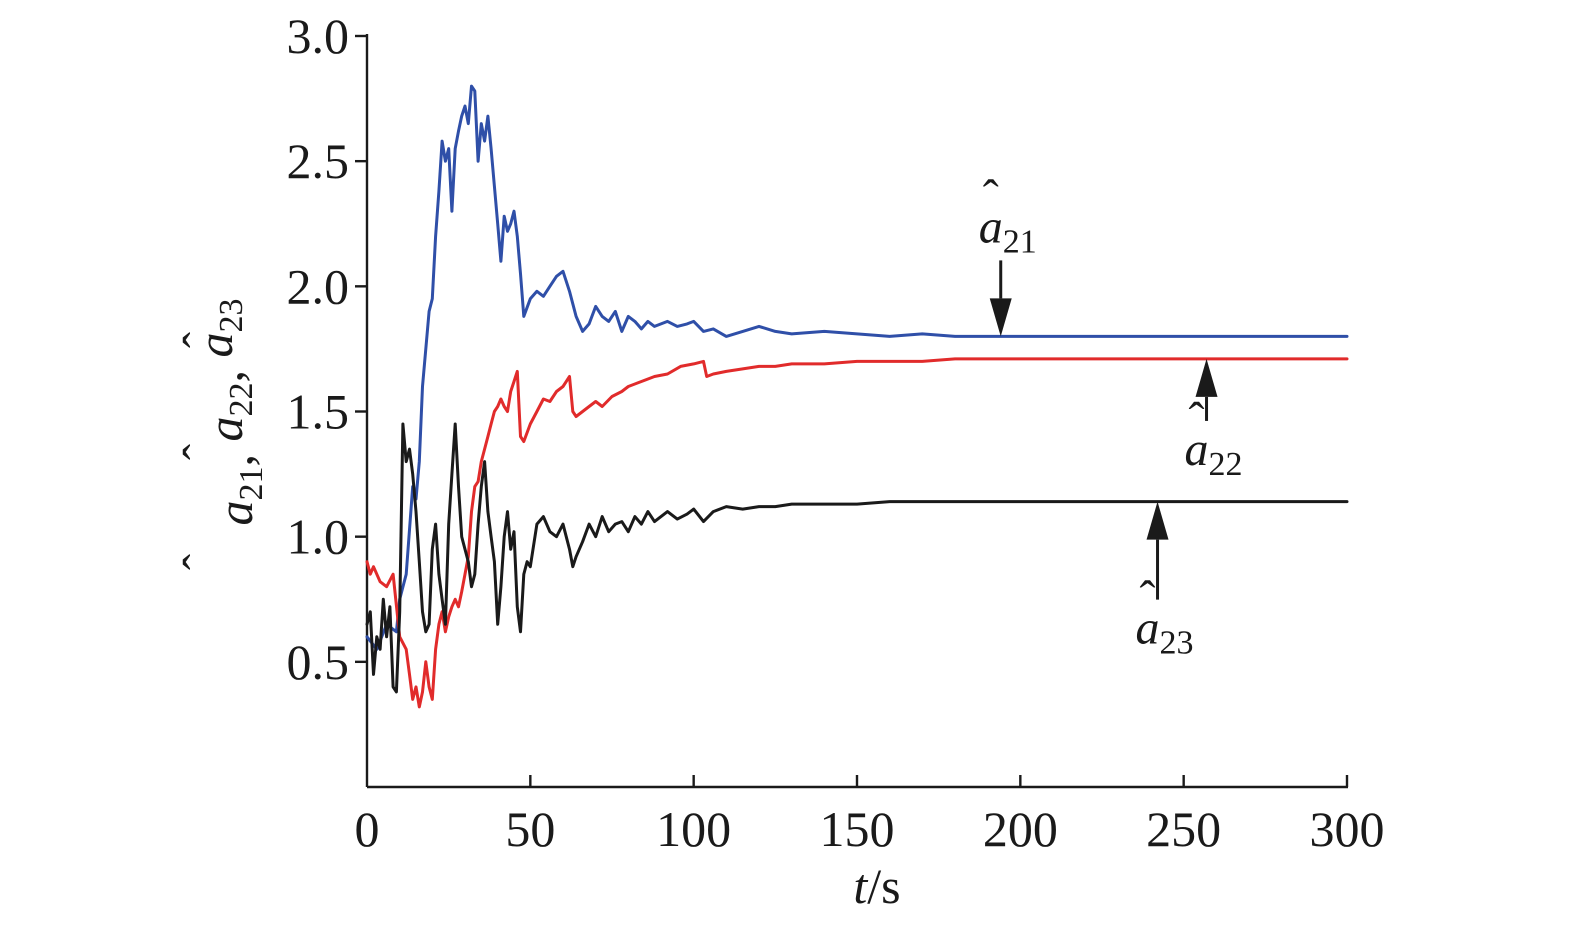 The width and height of the screenshot is (1575, 931). I want to click on x-tick-label: 100, so click(693, 829).